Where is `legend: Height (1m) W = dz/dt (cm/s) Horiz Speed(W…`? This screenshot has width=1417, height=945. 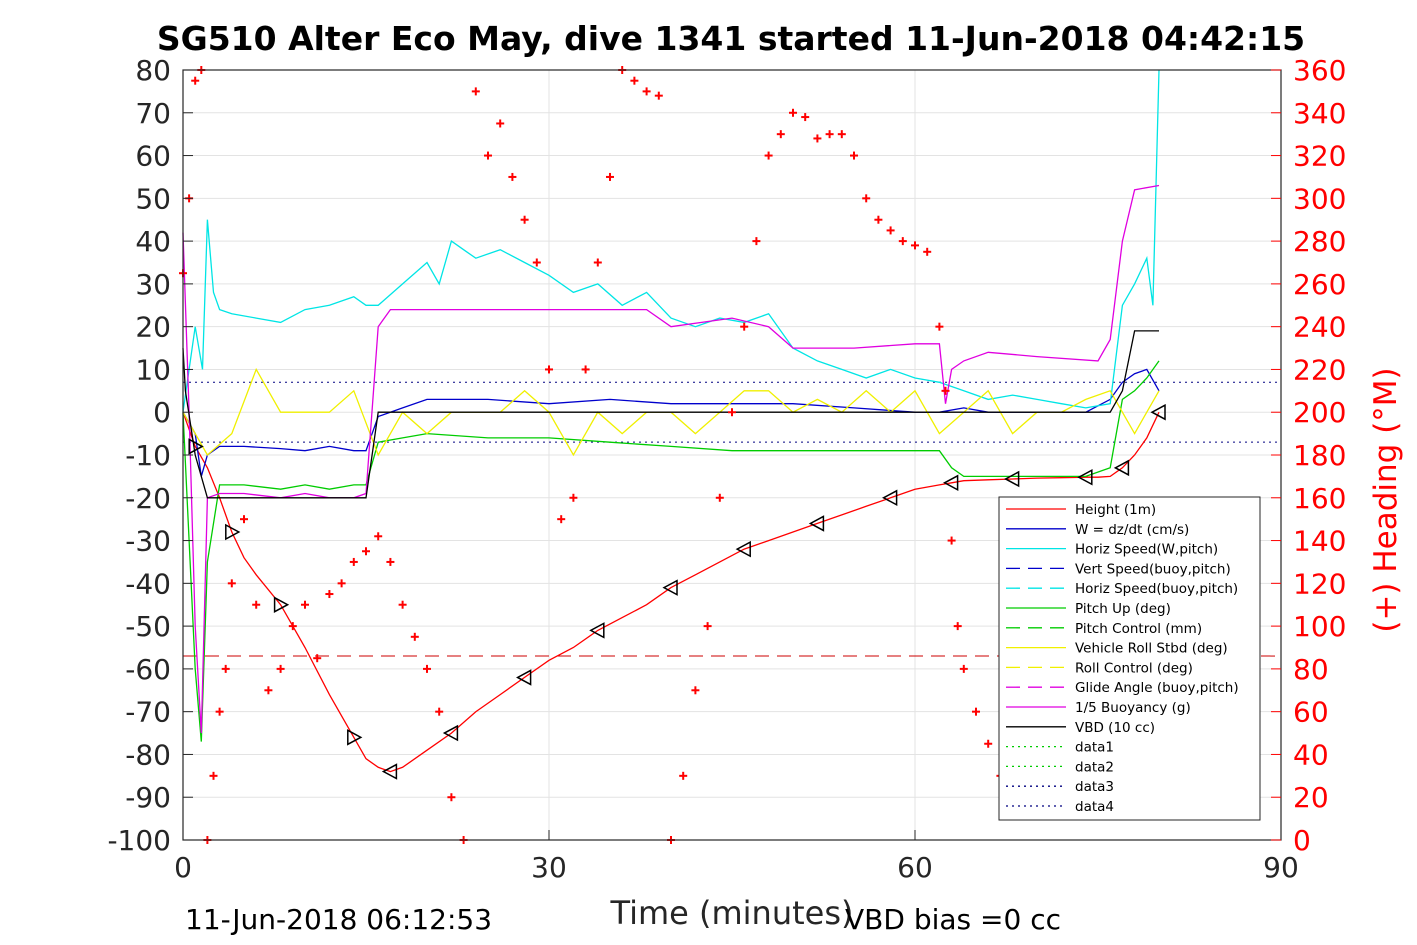 legend: Height (1m) W = dz/dt (cm/s) Horiz Speed(W… is located at coordinates (1129, 658).